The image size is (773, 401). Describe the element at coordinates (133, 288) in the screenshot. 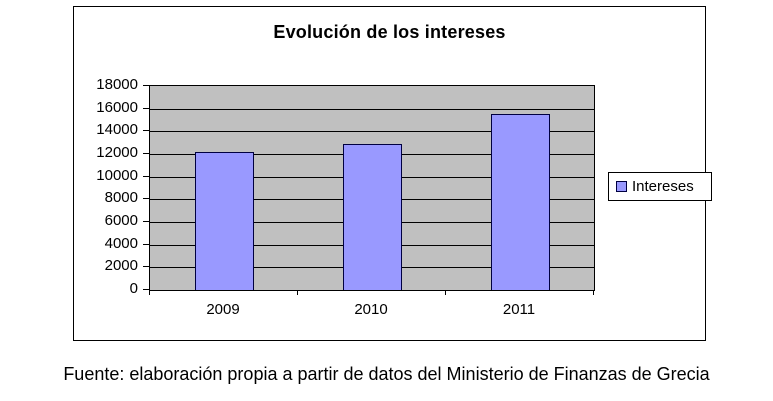

I see `y-tick-label: 0` at that location.